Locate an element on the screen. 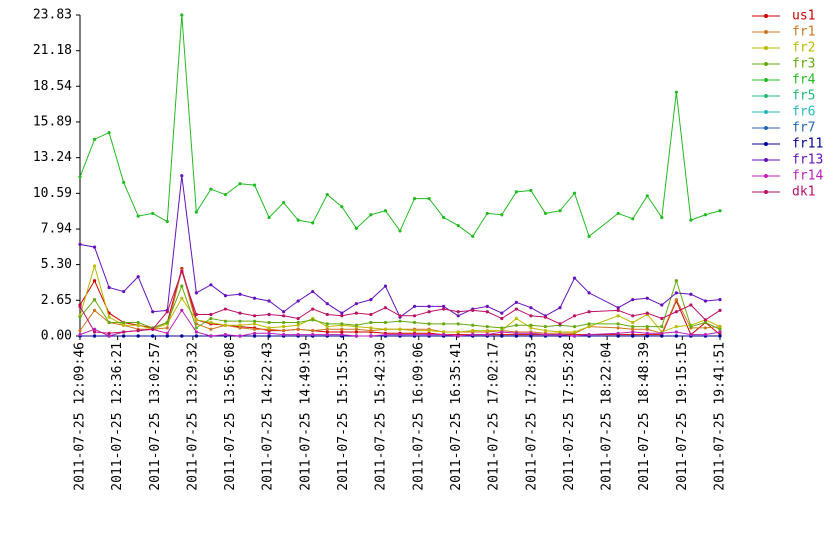 The width and height of the screenshot is (840, 560). legend-label: fr11 is located at coordinates (807, 144).